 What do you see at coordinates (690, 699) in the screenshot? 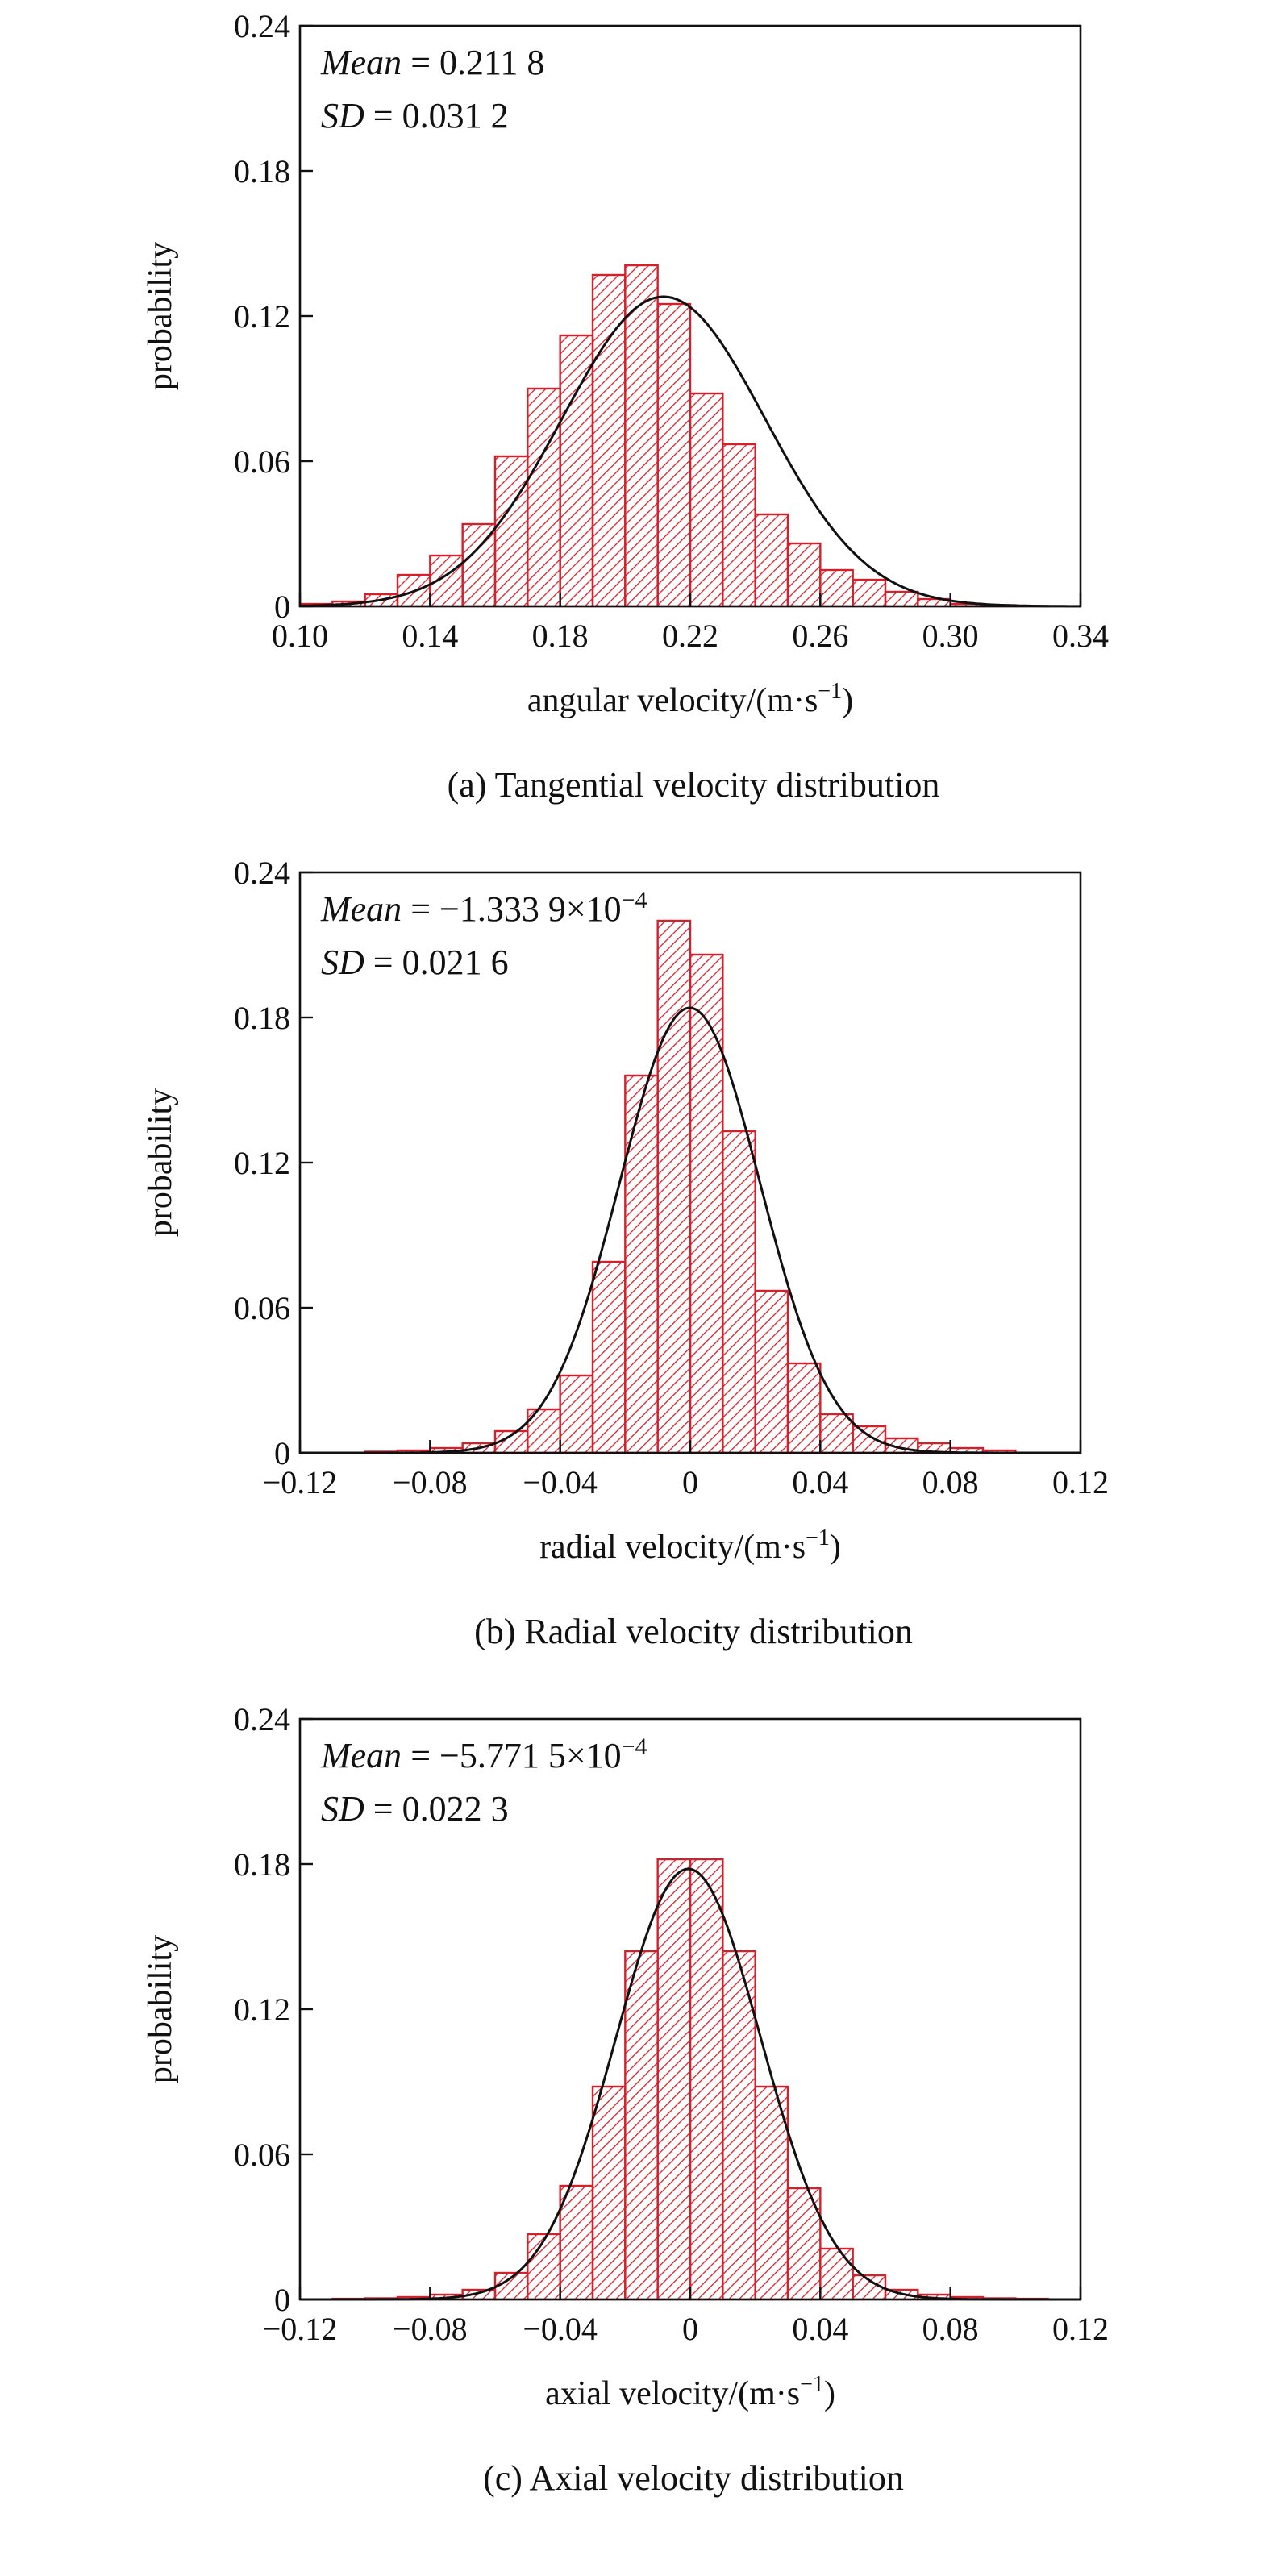
I see `x-axis-label: angular velocity/(m·s−1)` at bounding box center [690, 699].